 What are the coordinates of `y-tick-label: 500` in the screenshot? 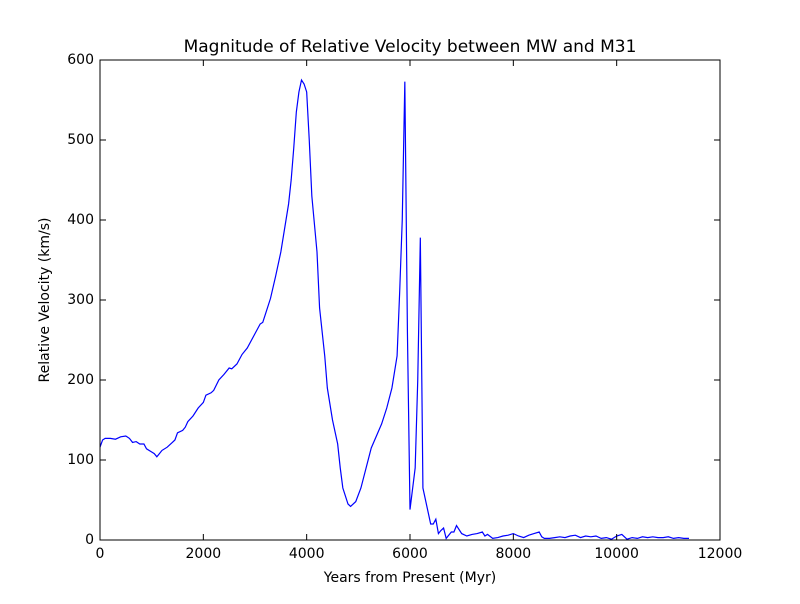 It's located at (80, 140).